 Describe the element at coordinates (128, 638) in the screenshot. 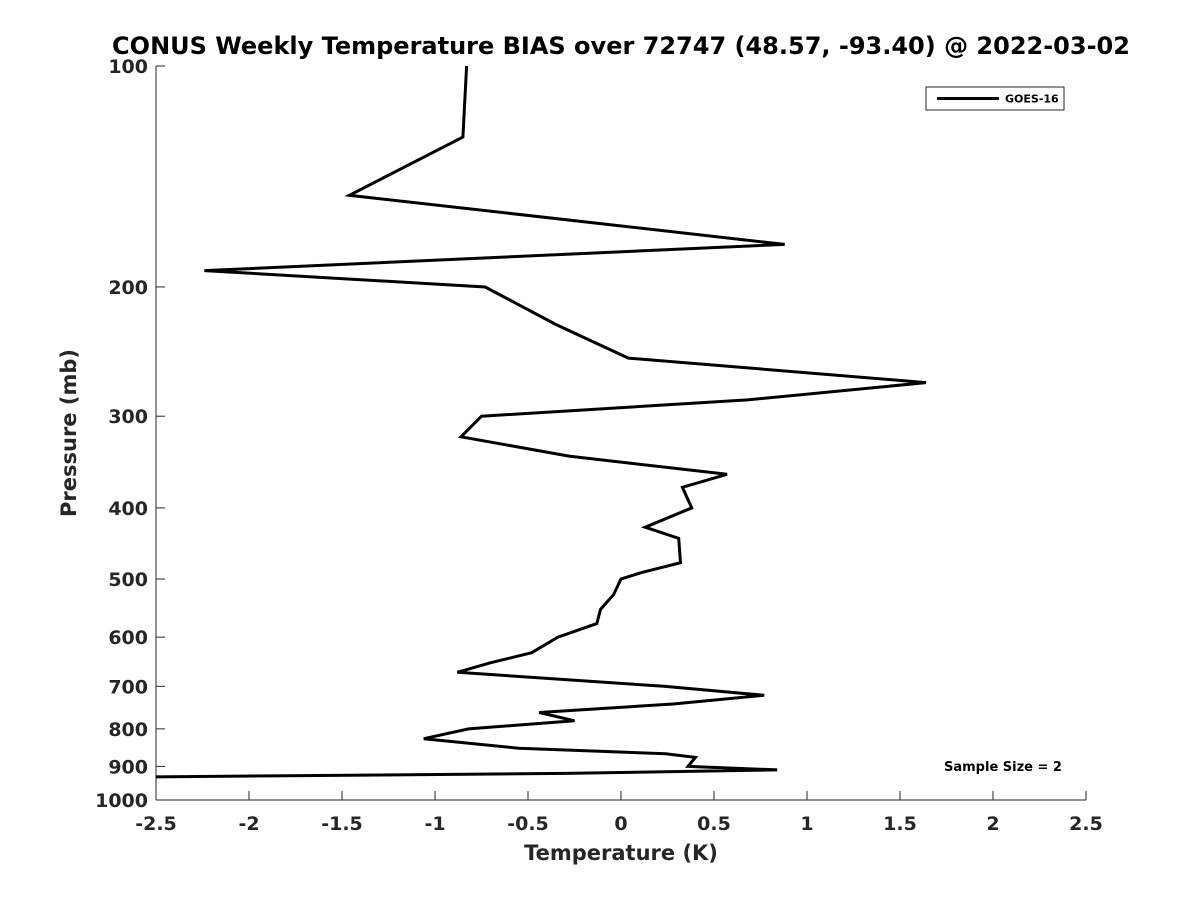

I see `y-tick-label: 600` at that location.